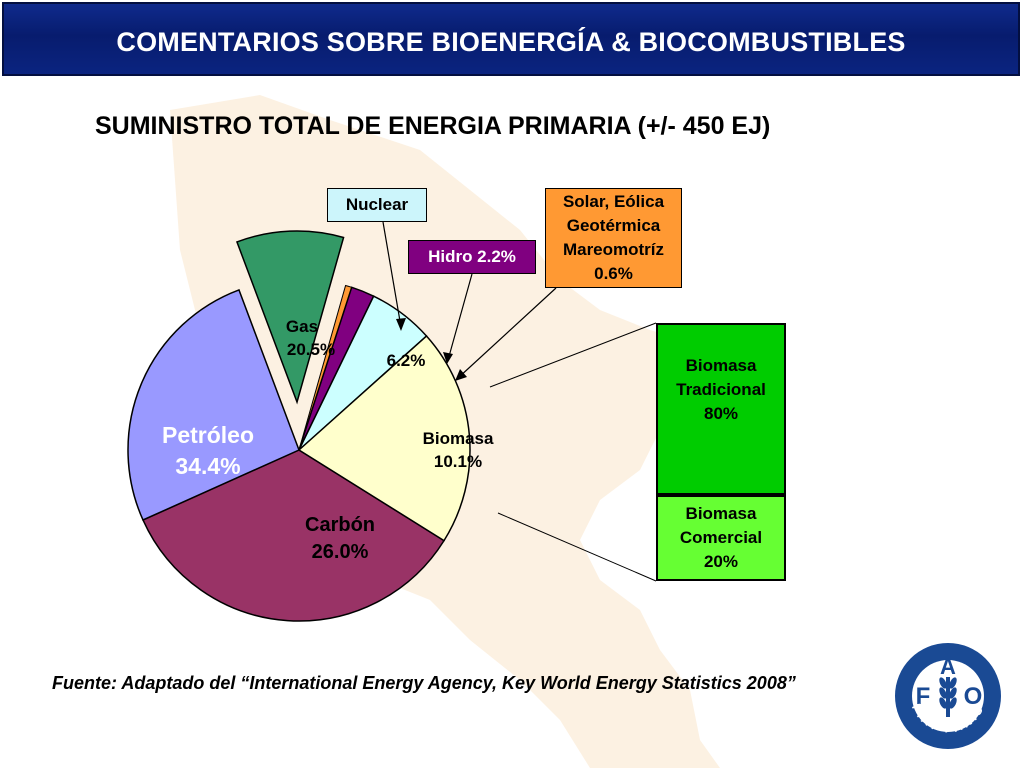 The image size is (1024, 768). I want to click on fao-wheat-icon, so click(948, 697).